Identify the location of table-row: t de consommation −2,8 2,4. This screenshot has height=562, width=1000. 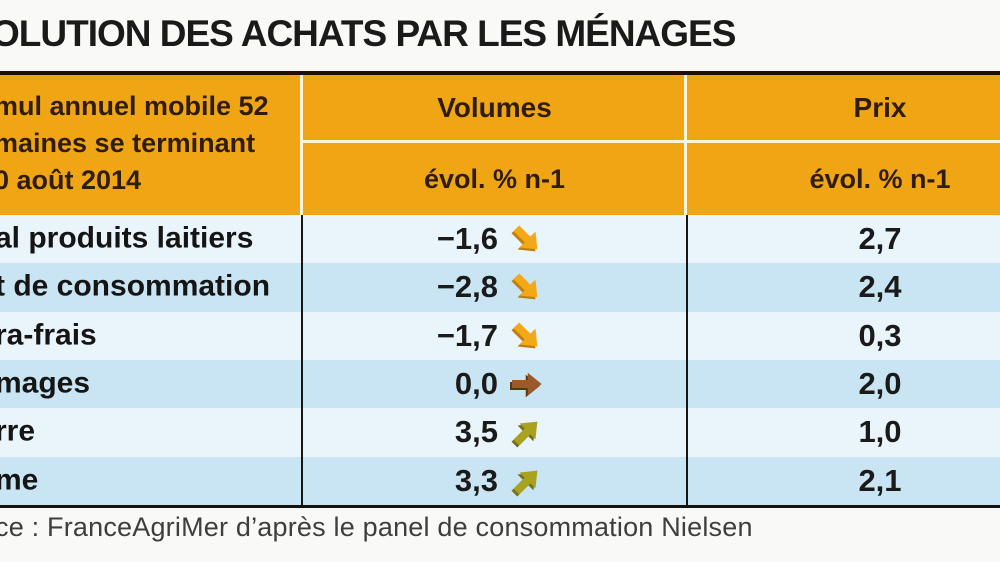
(500, 287).